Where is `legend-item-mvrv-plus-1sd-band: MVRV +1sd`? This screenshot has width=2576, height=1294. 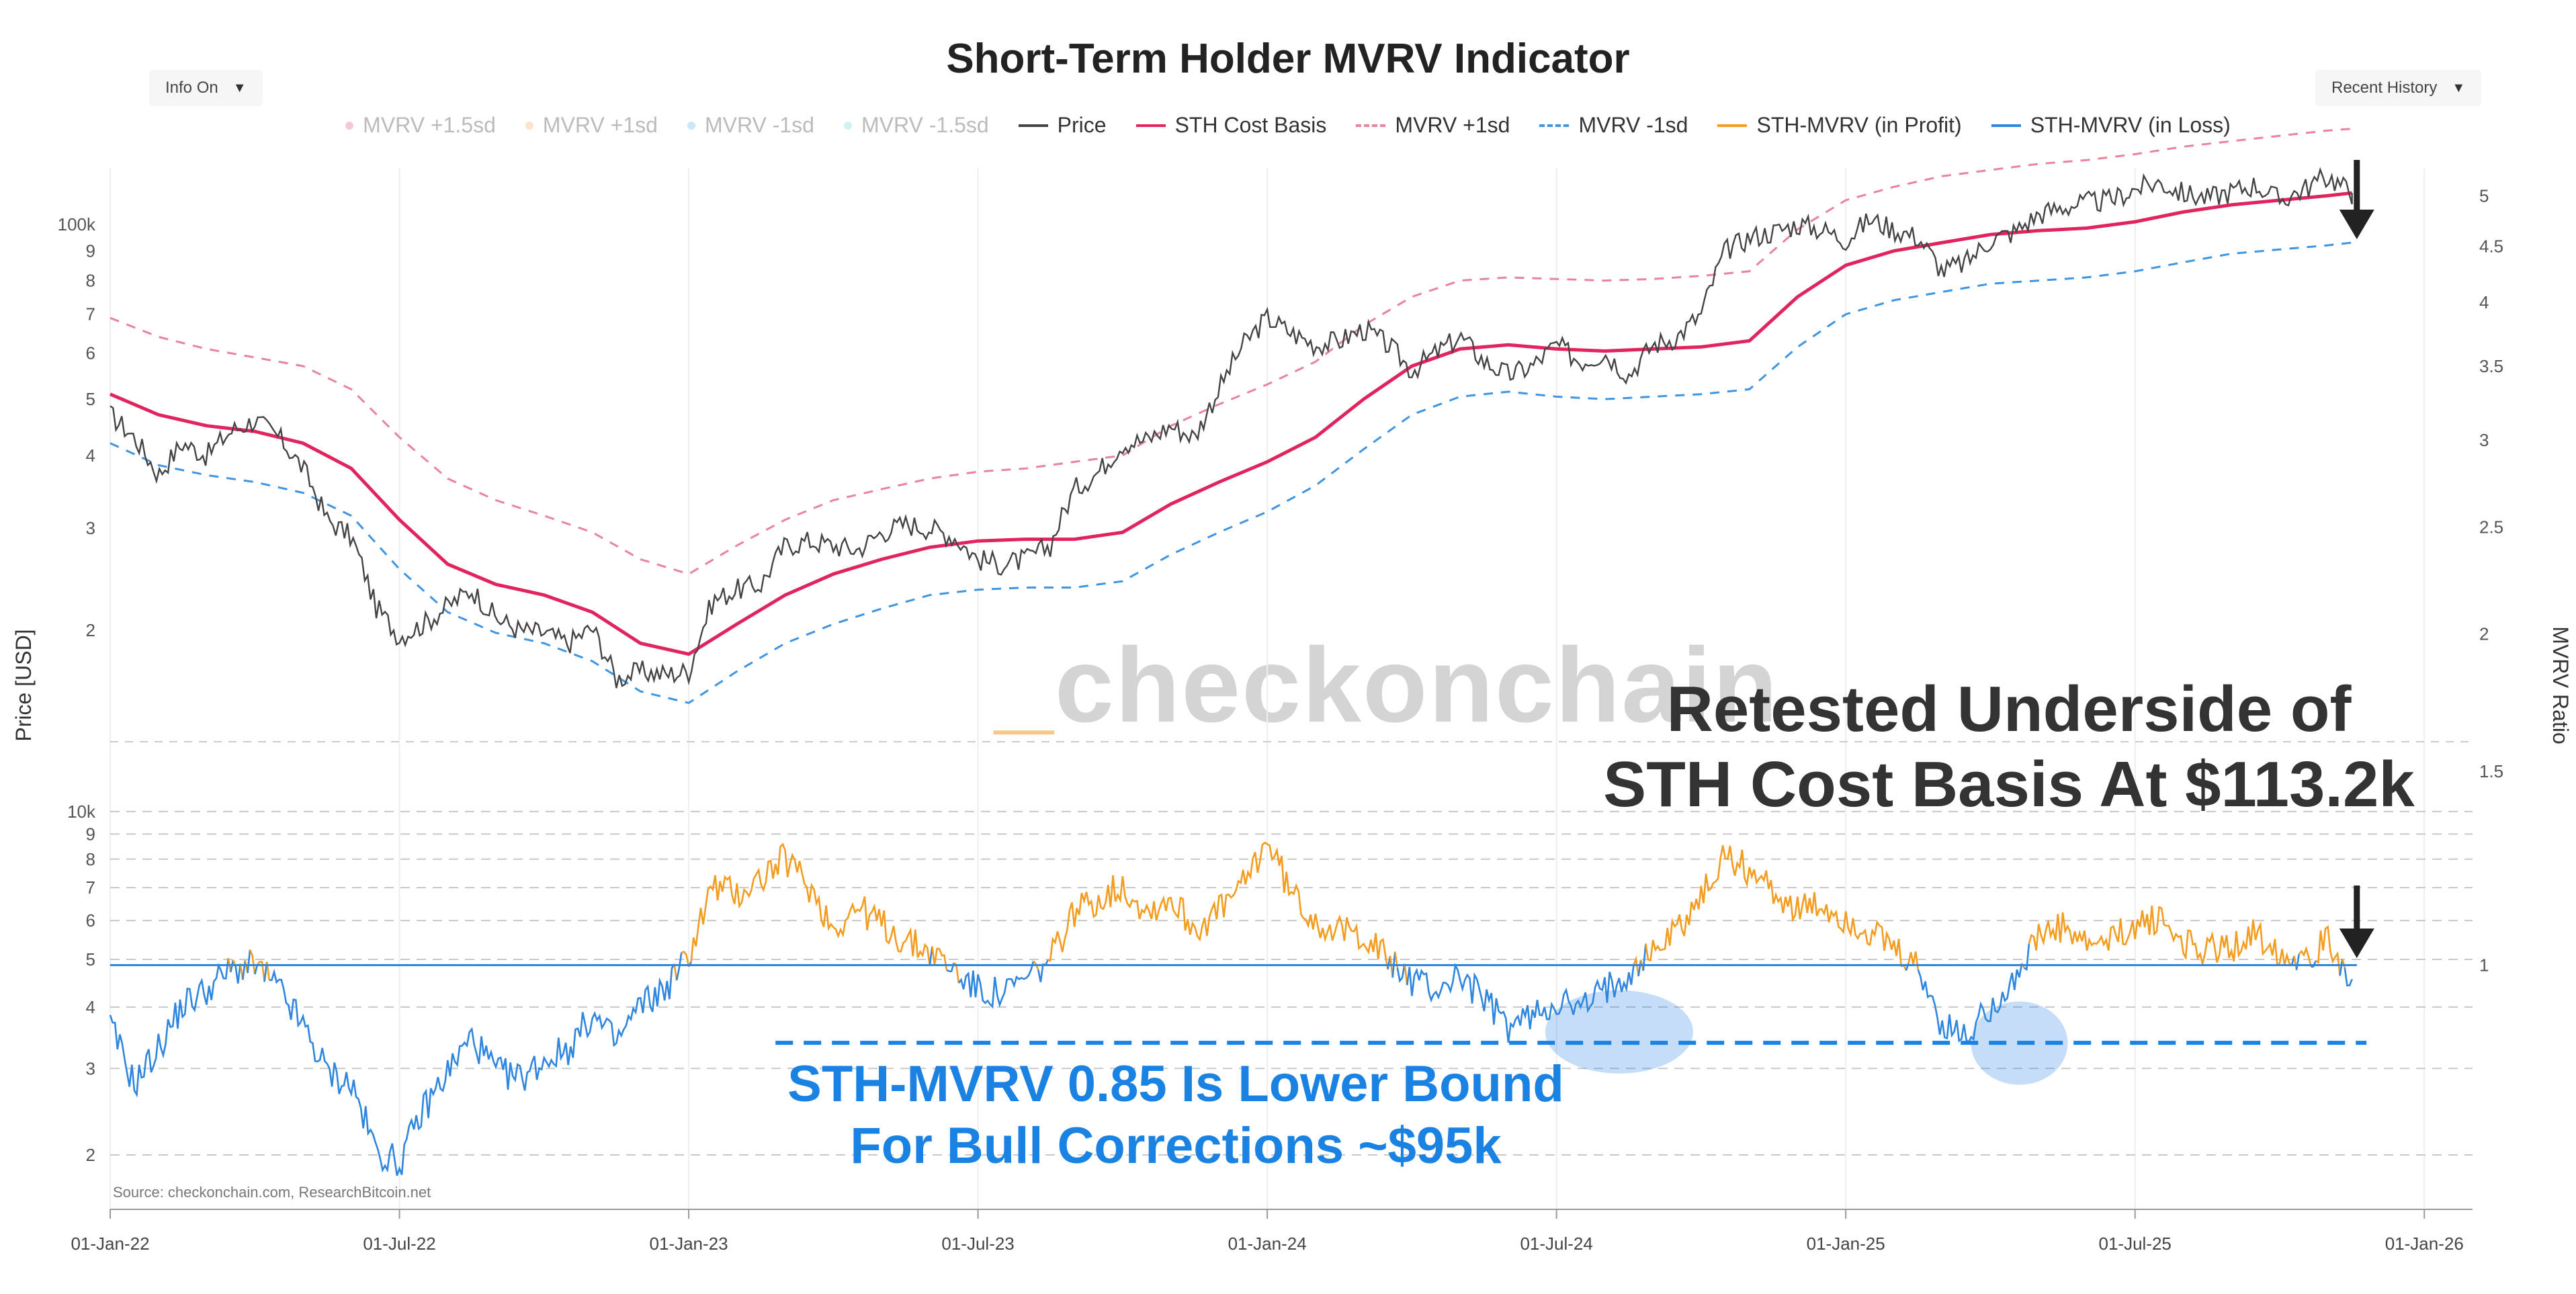
legend-item-mvrv-plus-1sd-band: MVRV +1sd is located at coordinates (591, 126).